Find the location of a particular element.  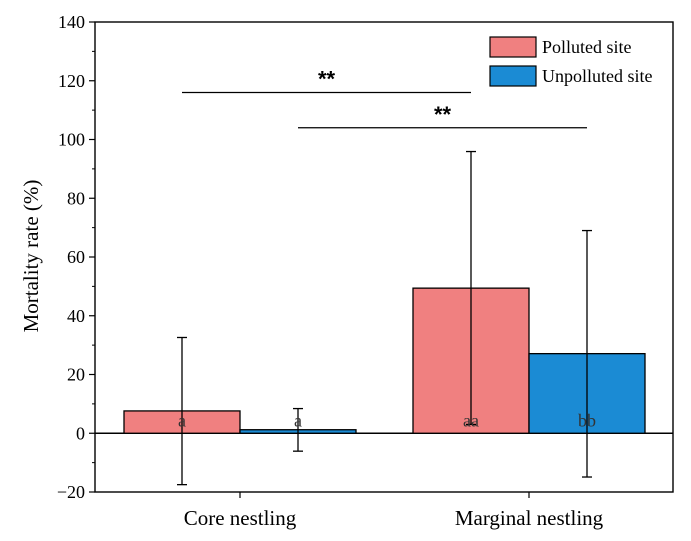

y-axis-title: Mortality rate (%) is located at coordinates (31, 256).